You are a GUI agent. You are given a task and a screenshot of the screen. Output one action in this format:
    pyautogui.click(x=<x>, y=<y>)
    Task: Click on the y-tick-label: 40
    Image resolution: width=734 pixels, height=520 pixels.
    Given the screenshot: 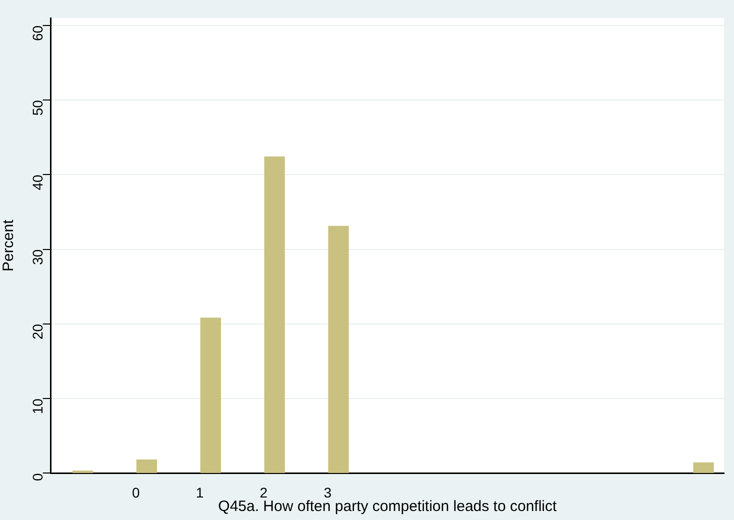 What is the action you would take?
    pyautogui.click(x=38, y=182)
    